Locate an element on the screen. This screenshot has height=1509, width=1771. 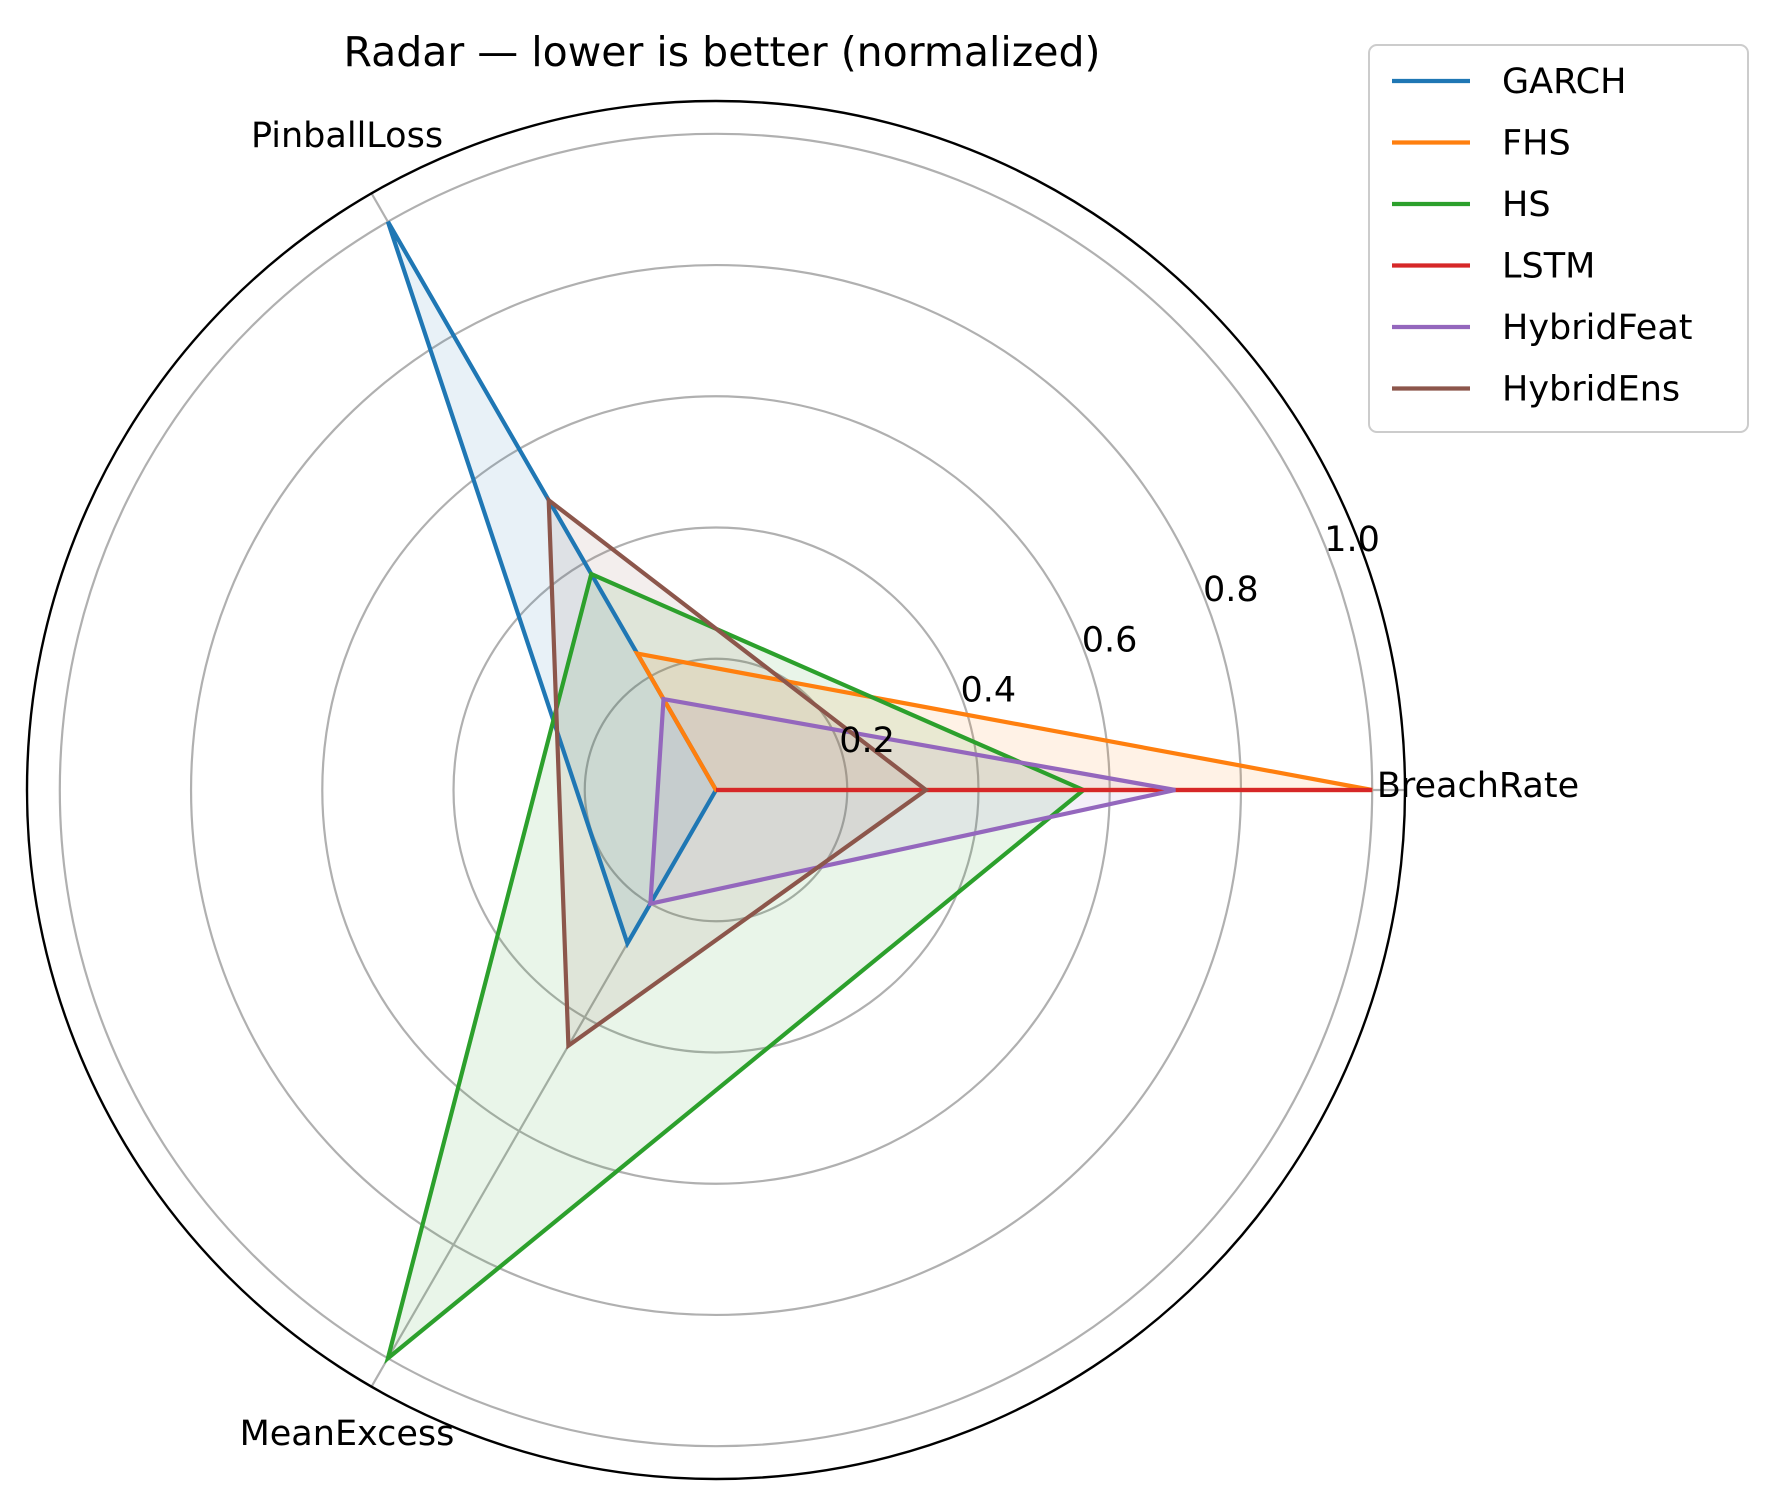
tick-label: 0.6 is located at coordinates (1110, 640).